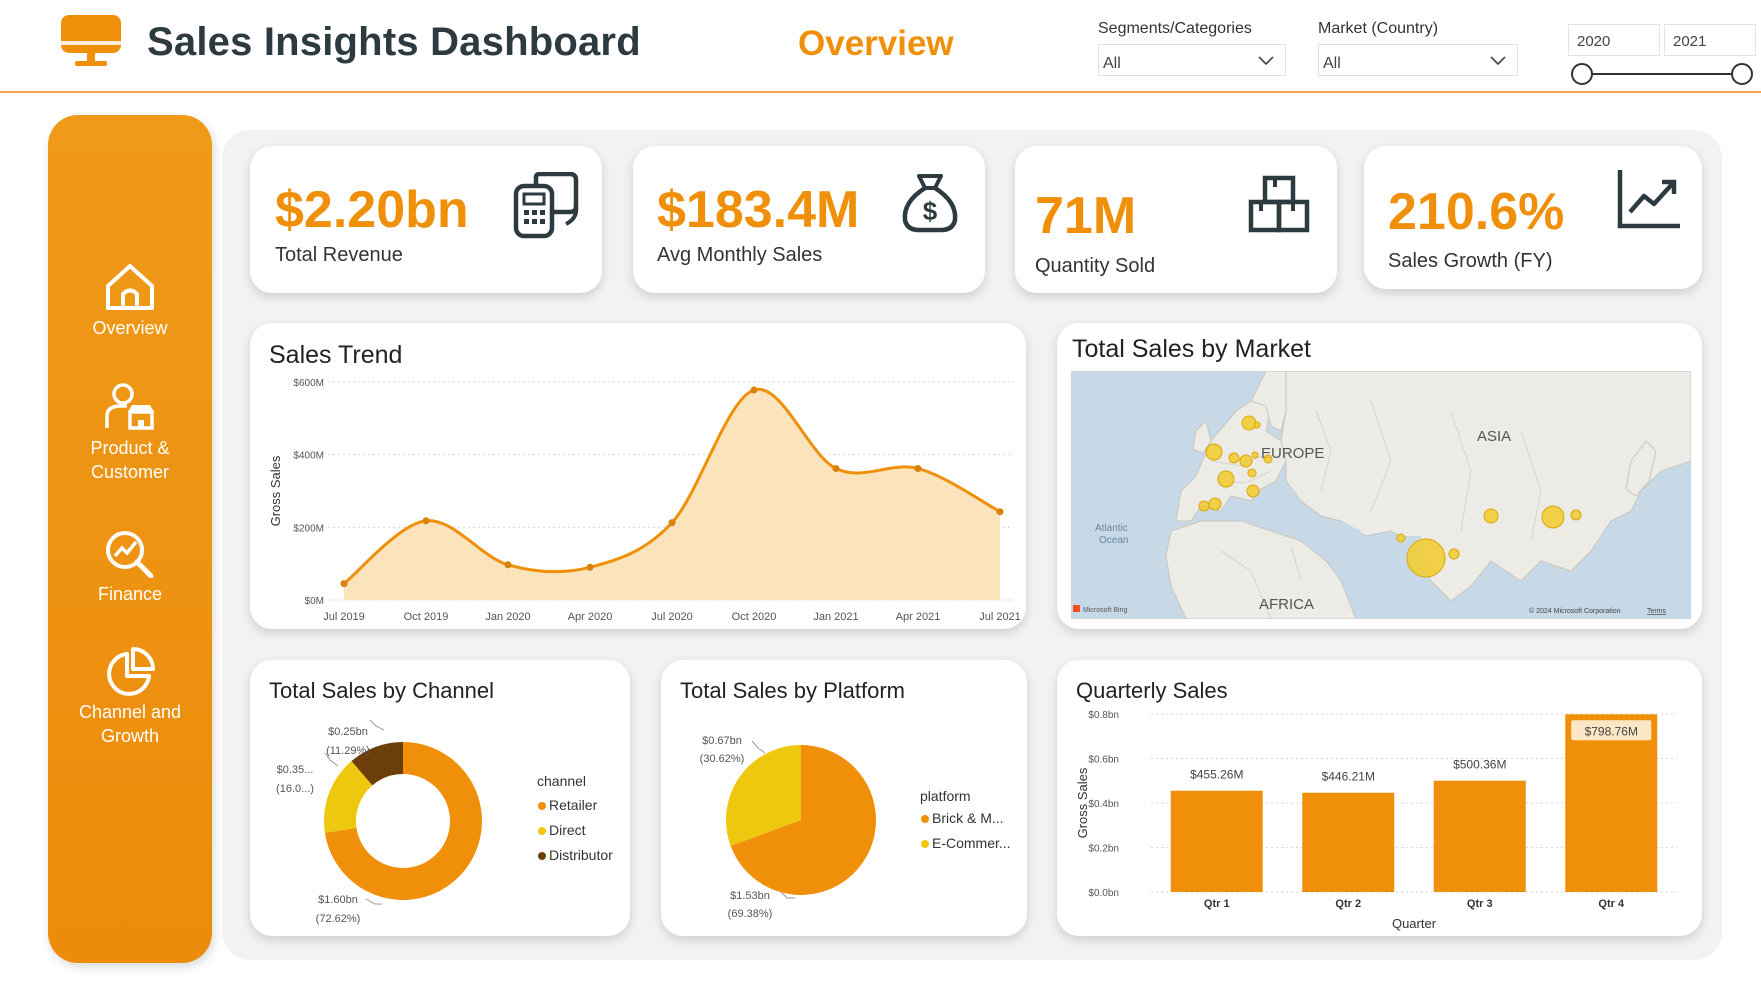 This screenshot has height=990, width=1761. I want to click on page-title: Overview, so click(876, 43).